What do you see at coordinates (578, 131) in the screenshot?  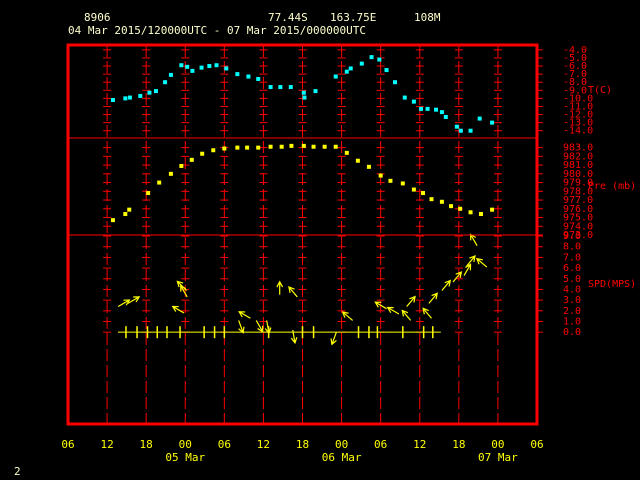 I see `y-tick-label: -14.0` at bounding box center [578, 131].